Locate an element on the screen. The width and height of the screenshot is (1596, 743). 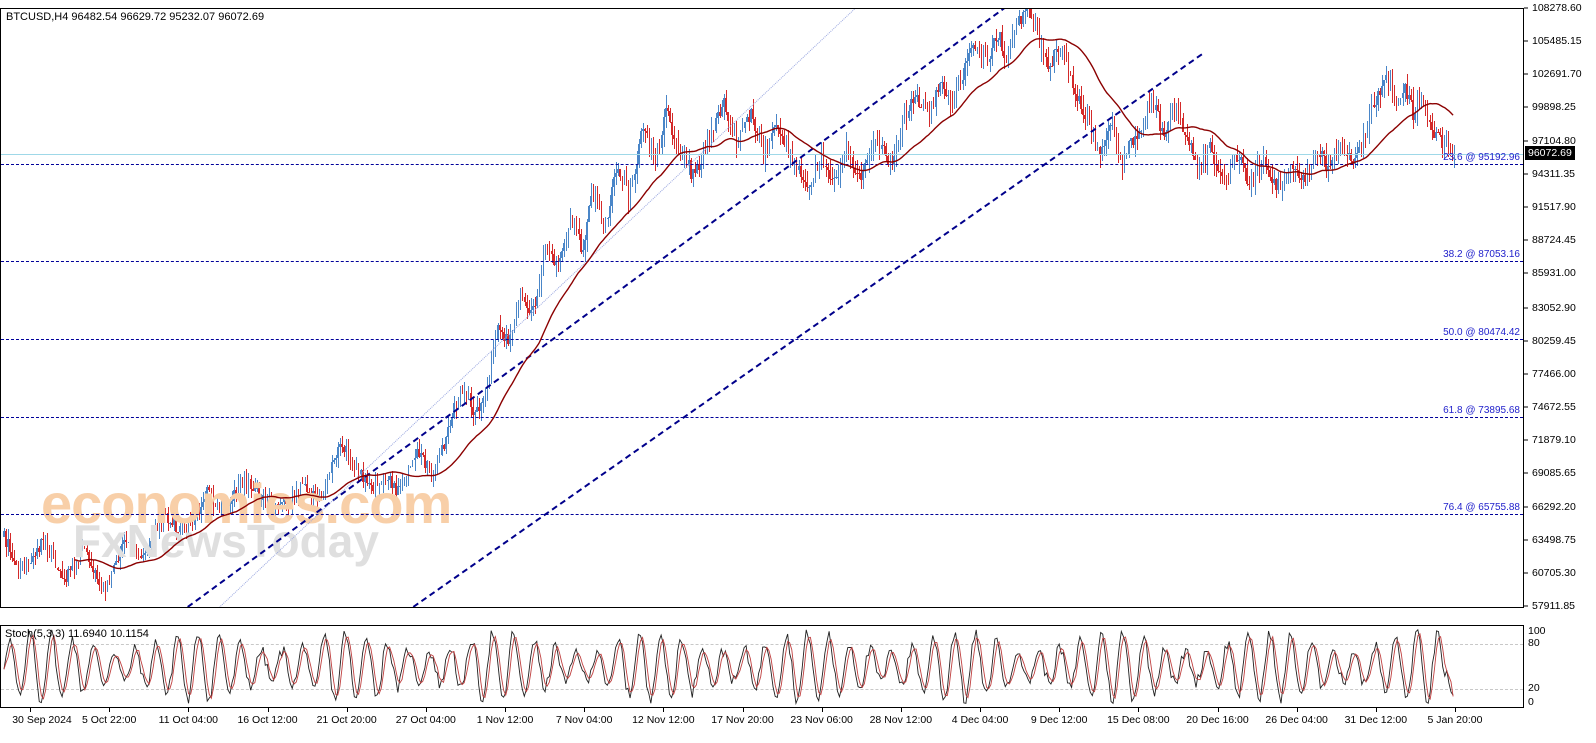
price-tick-label: 71879.10 is located at coordinates (1554, 440).